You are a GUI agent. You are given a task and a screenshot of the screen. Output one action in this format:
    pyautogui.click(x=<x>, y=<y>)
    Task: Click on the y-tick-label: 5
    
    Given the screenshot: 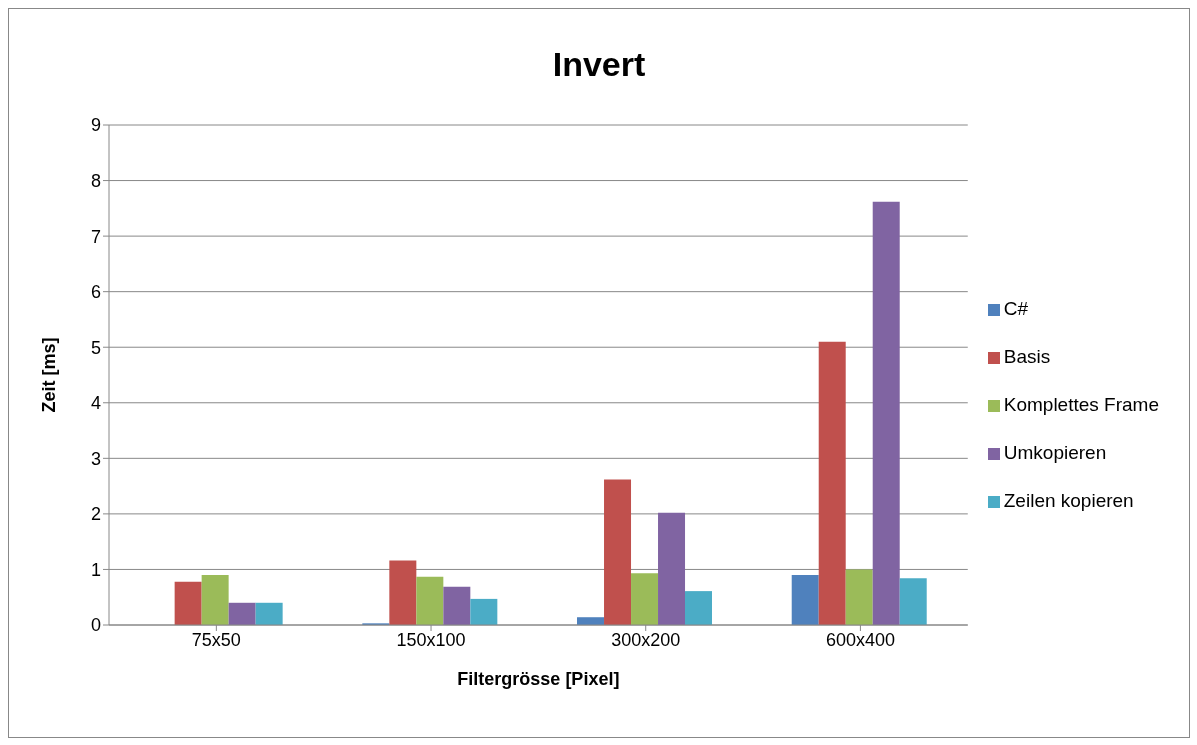 What is the action you would take?
    pyautogui.click(x=95, y=347)
    